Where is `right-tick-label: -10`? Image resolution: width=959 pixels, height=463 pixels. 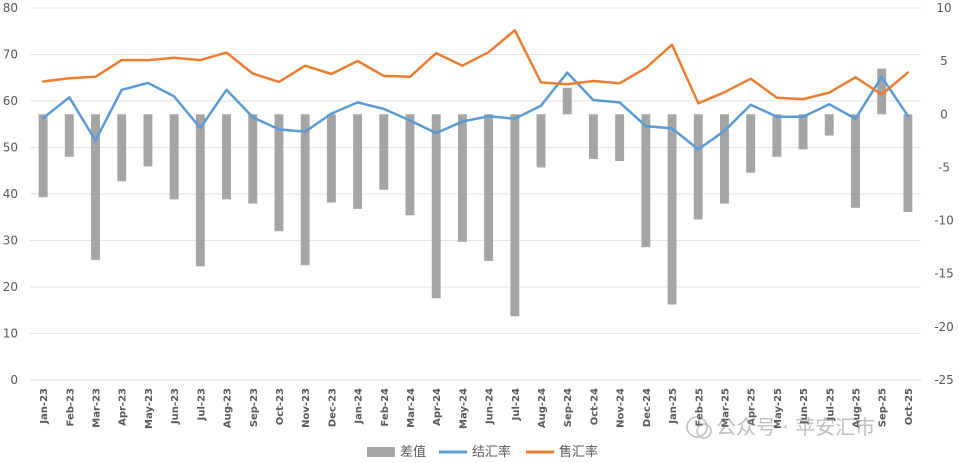
right-tick-label: -10 is located at coordinates (944, 221).